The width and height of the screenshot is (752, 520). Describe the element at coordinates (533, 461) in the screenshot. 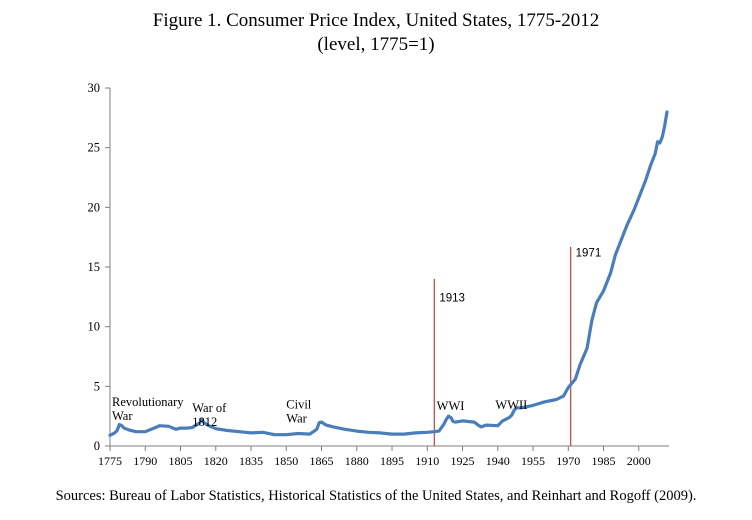

I see `x-tick-label: 1955` at that location.